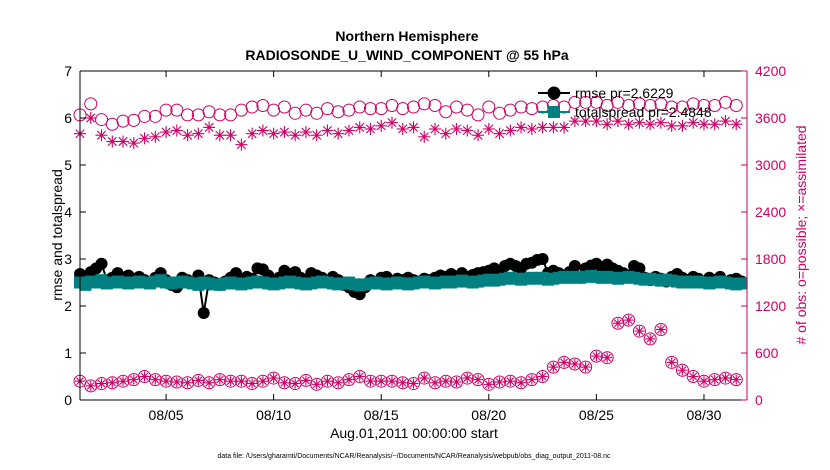 Image resolution: width=830 pixels, height=470 pixels. I want to click on y-tick-label: 1, so click(68, 353).